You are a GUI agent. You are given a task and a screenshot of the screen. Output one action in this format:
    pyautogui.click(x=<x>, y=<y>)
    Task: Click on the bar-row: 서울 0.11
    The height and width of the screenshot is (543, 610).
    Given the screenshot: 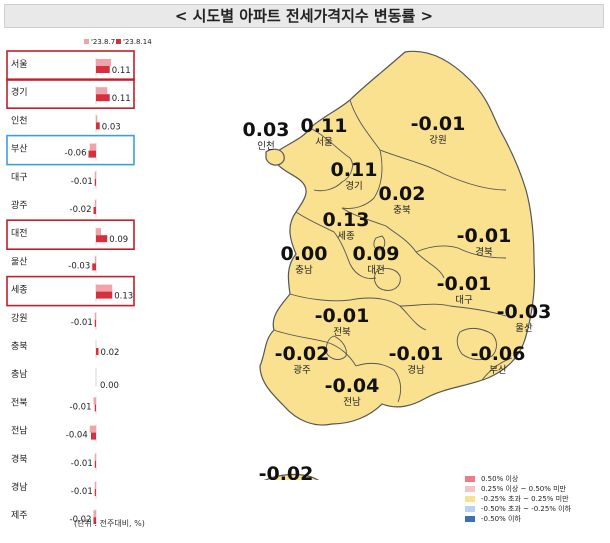 What is the action you would take?
    pyautogui.click(x=70, y=65)
    